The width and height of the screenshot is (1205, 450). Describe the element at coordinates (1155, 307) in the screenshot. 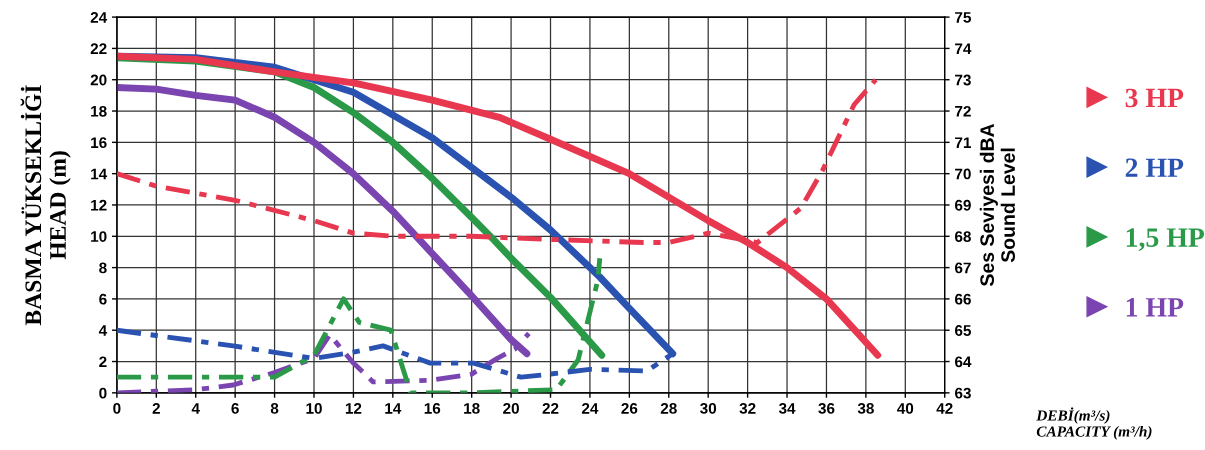

I see `legend-label: 1 HP` at that location.